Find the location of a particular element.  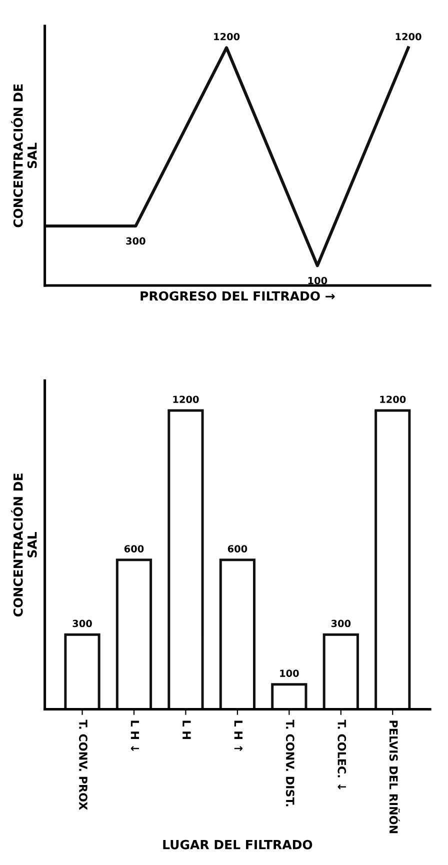

x-axis-title: LUGAR DEL FILTRADO is located at coordinates (237, 845).